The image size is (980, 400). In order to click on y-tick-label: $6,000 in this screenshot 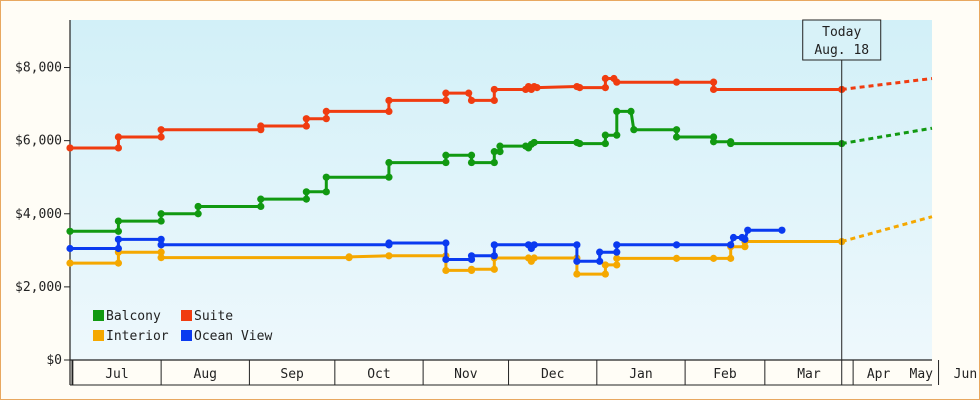, I will do `click(38, 141)`.